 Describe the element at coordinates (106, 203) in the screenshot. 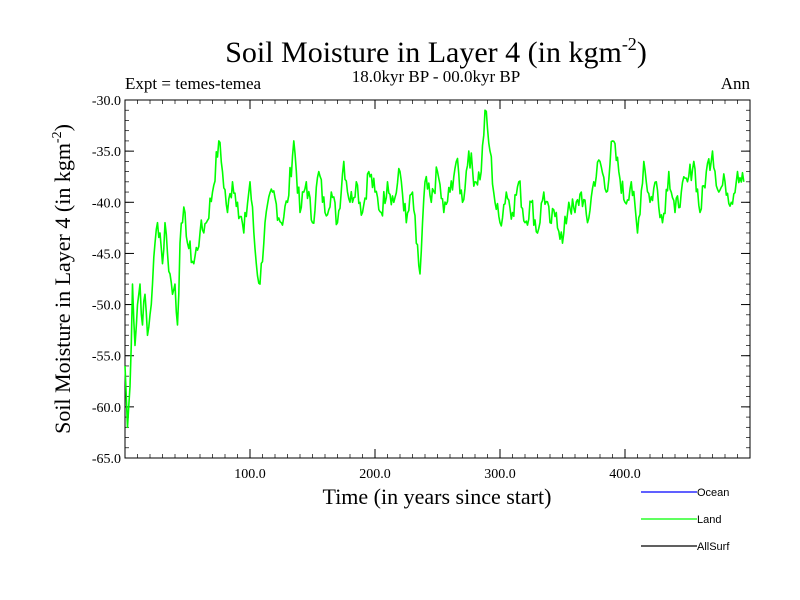

I see `y-tick-label: -40.0` at that location.